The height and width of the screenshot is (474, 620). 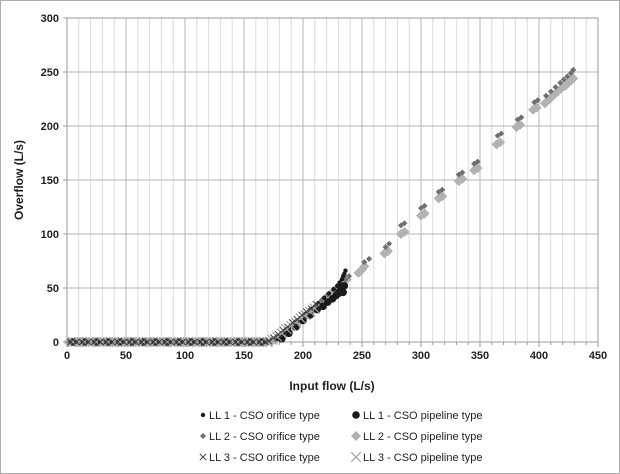 I want to click on legend-item-ll1_pipeline: LL 1 - CSO pipeline type, so click(x=417, y=416).